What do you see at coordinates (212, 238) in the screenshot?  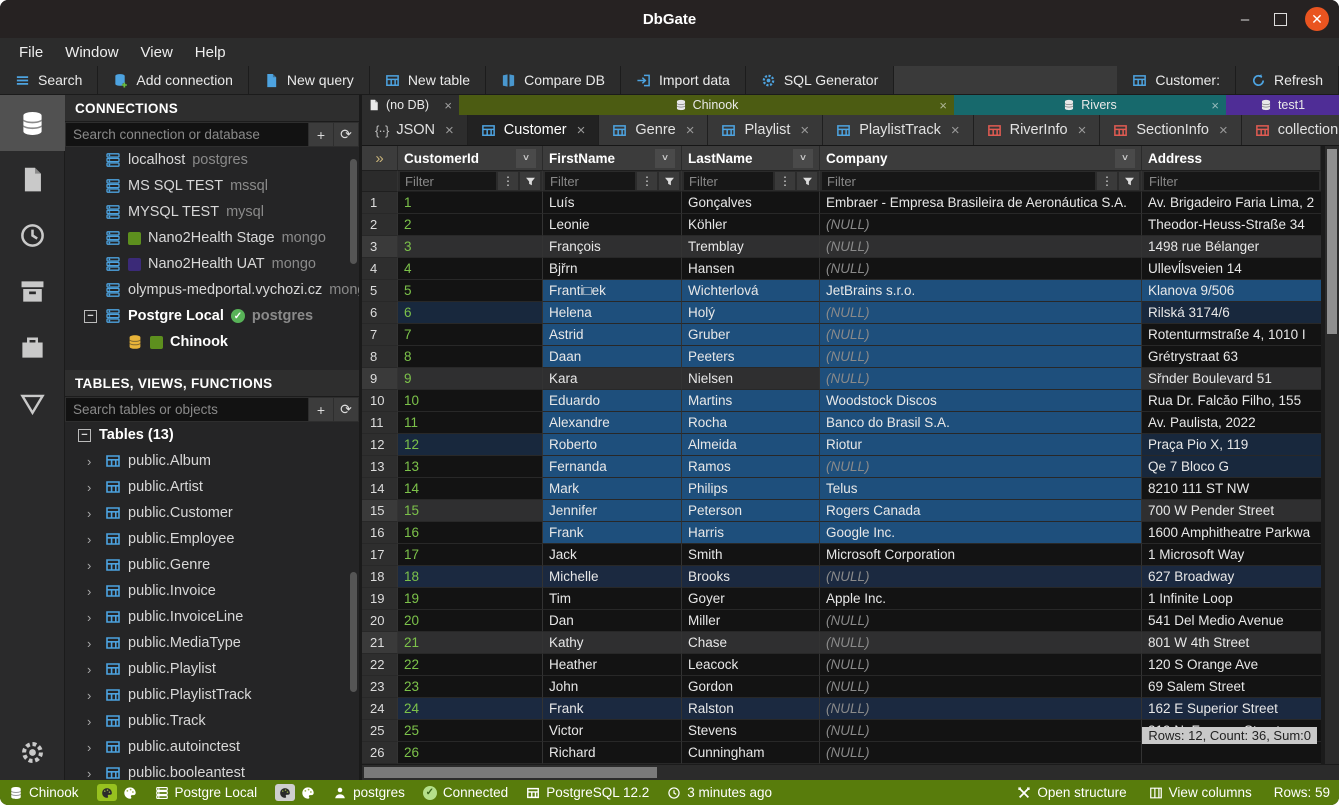 I see `connection-item: Nano2Health Stage mongo` at bounding box center [212, 238].